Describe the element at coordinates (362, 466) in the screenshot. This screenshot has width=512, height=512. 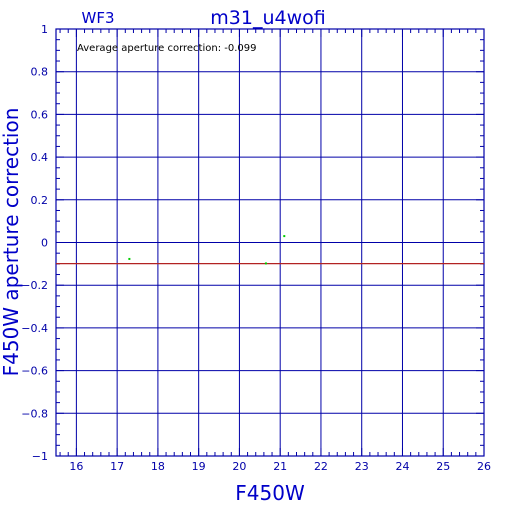
I see `x-tick-label: 23` at that location.